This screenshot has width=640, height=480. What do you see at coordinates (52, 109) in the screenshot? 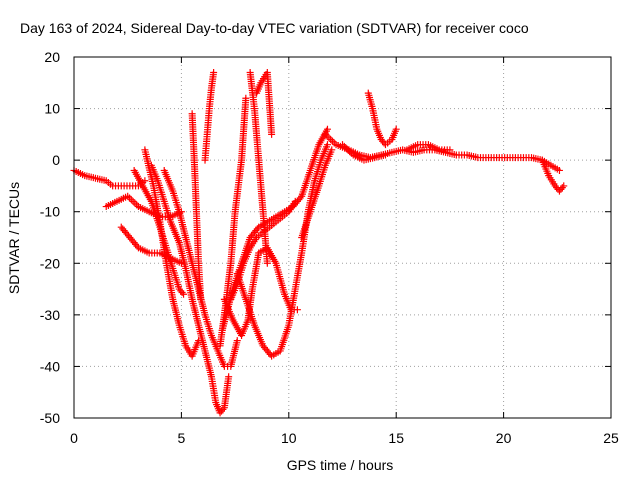
I see `y-tick-label: 10` at bounding box center [52, 109].